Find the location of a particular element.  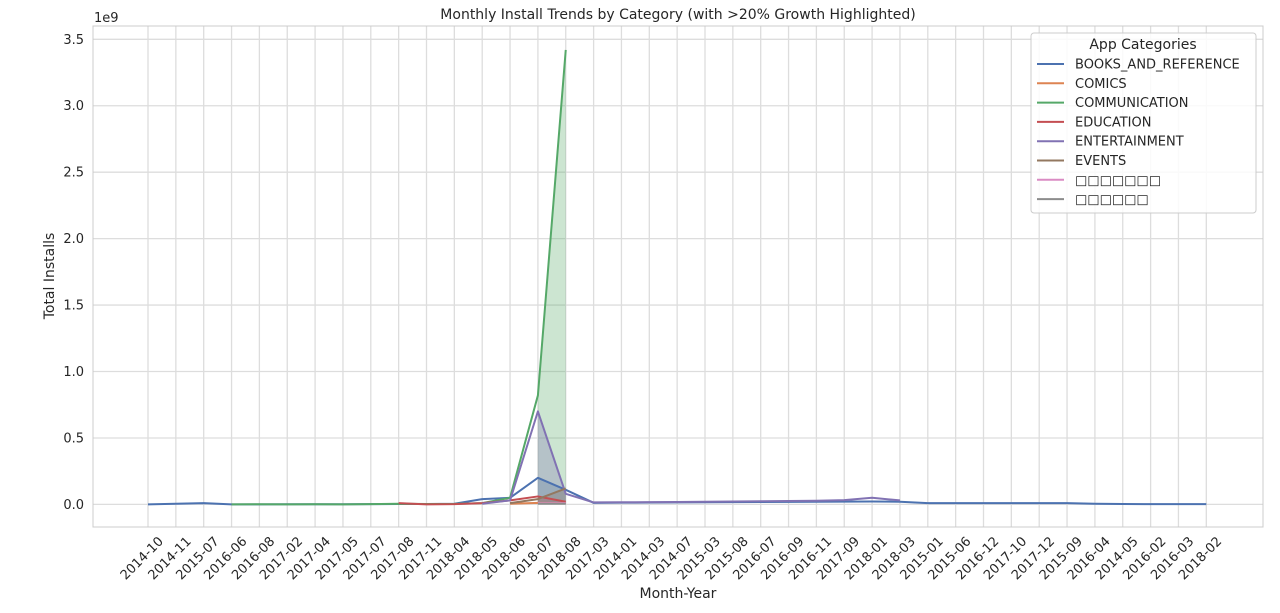

growth-highlight-layer is located at coordinates (551, 277).